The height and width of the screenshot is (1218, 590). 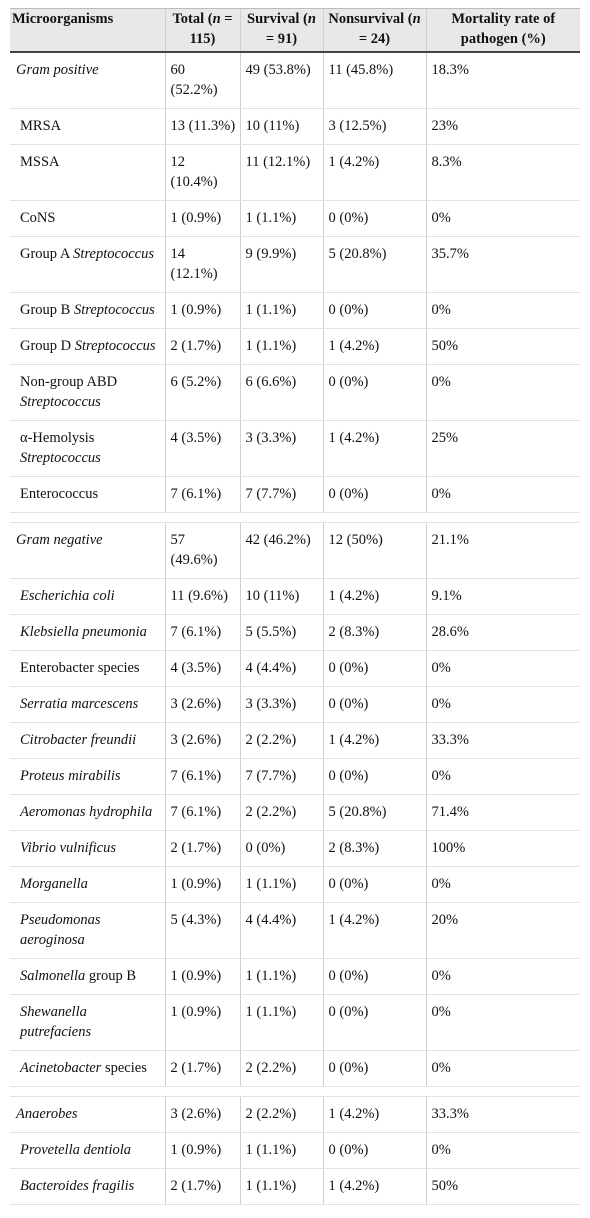 What do you see at coordinates (54, 884) in the screenshot?
I see `text-run: Morganella` at bounding box center [54, 884].